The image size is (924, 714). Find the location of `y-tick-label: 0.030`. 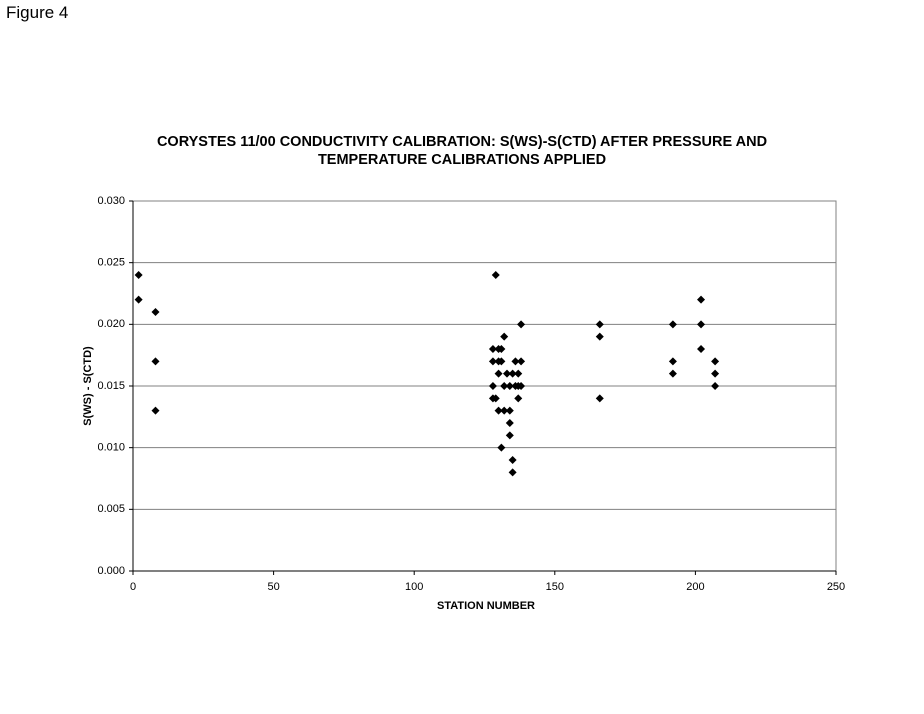

y-tick-label: 0.030 is located at coordinates (111, 201).